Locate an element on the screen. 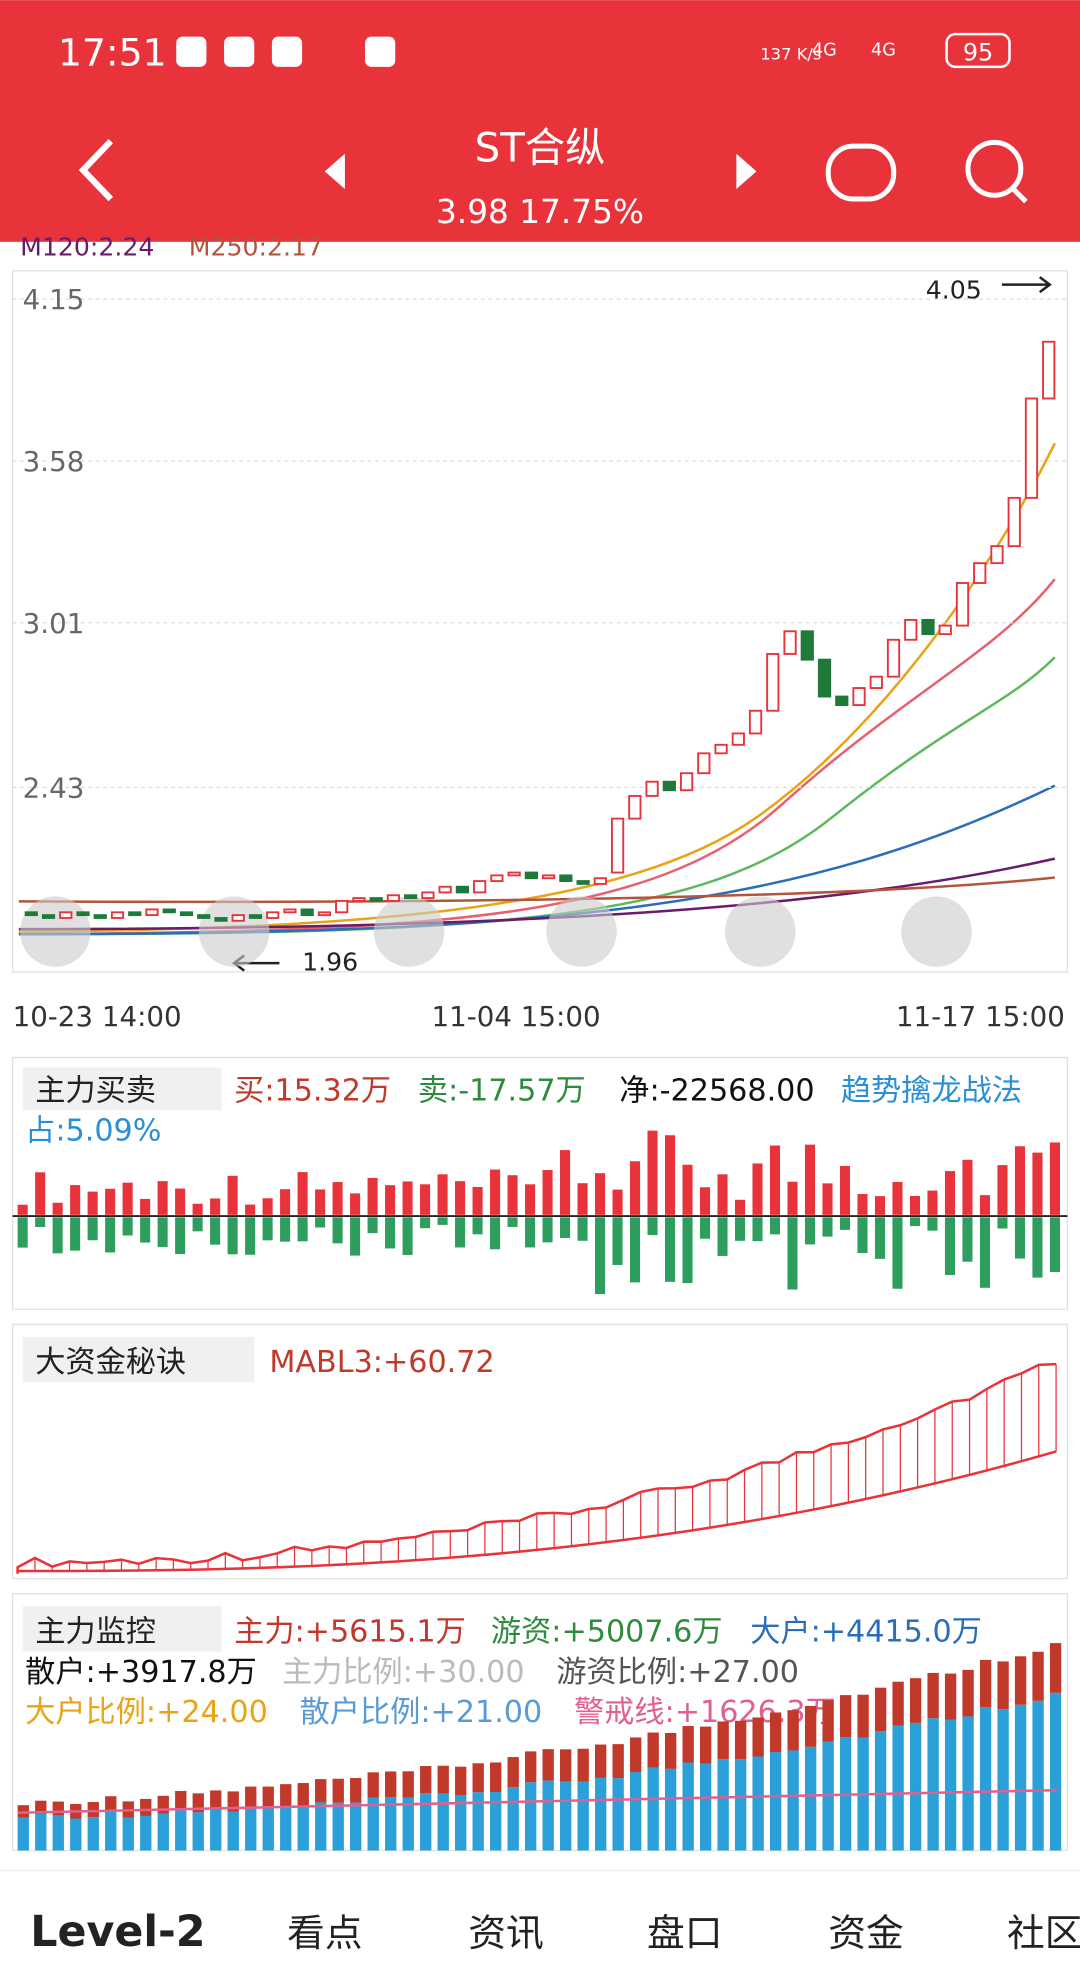 Image resolution: width=1080 pixels, height=1974 pixels. tab: 资讯 is located at coordinates (505, 1933).